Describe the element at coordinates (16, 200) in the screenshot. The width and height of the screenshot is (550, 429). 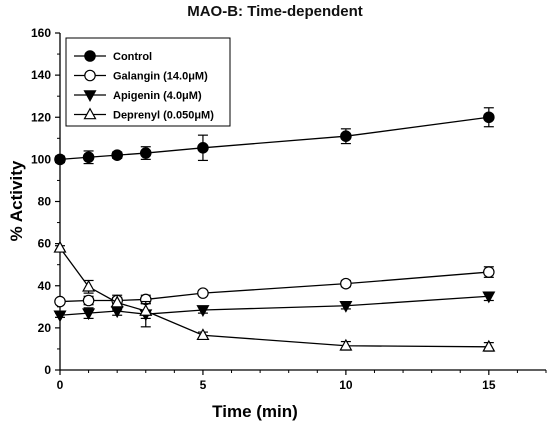
I see `y-axis-label: % Activity` at that location.